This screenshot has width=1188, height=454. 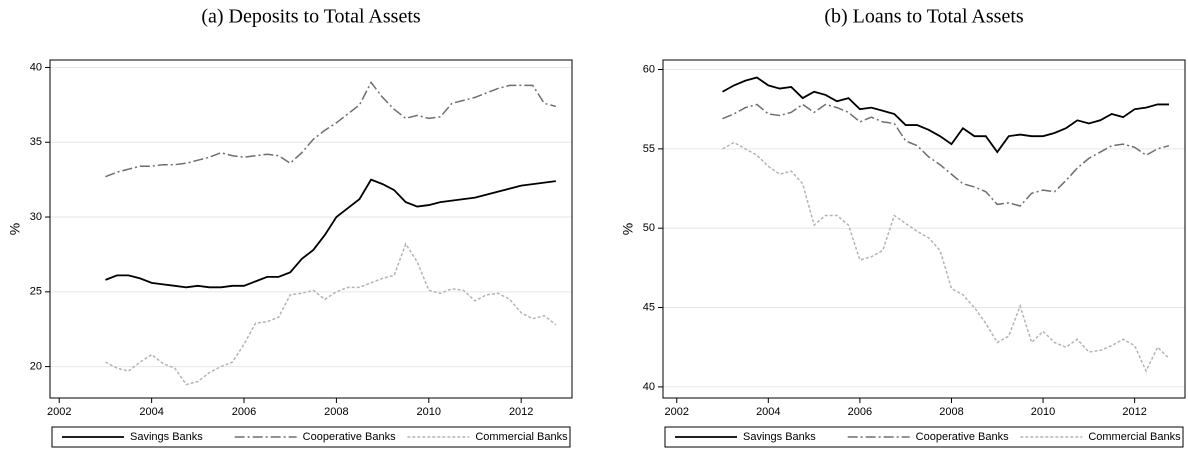 What do you see at coordinates (36, 292) in the screenshot?
I see `y-tick-label: 25` at bounding box center [36, 292].